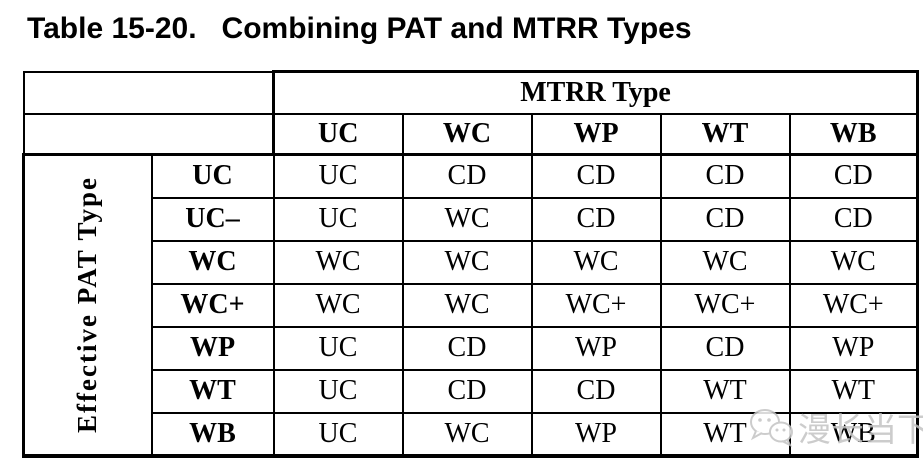 This screenshot has width=923, height=471. Describe the element at coordinates (854, 134) in the screenshot. I see `col-header-wb: WB` at that location.